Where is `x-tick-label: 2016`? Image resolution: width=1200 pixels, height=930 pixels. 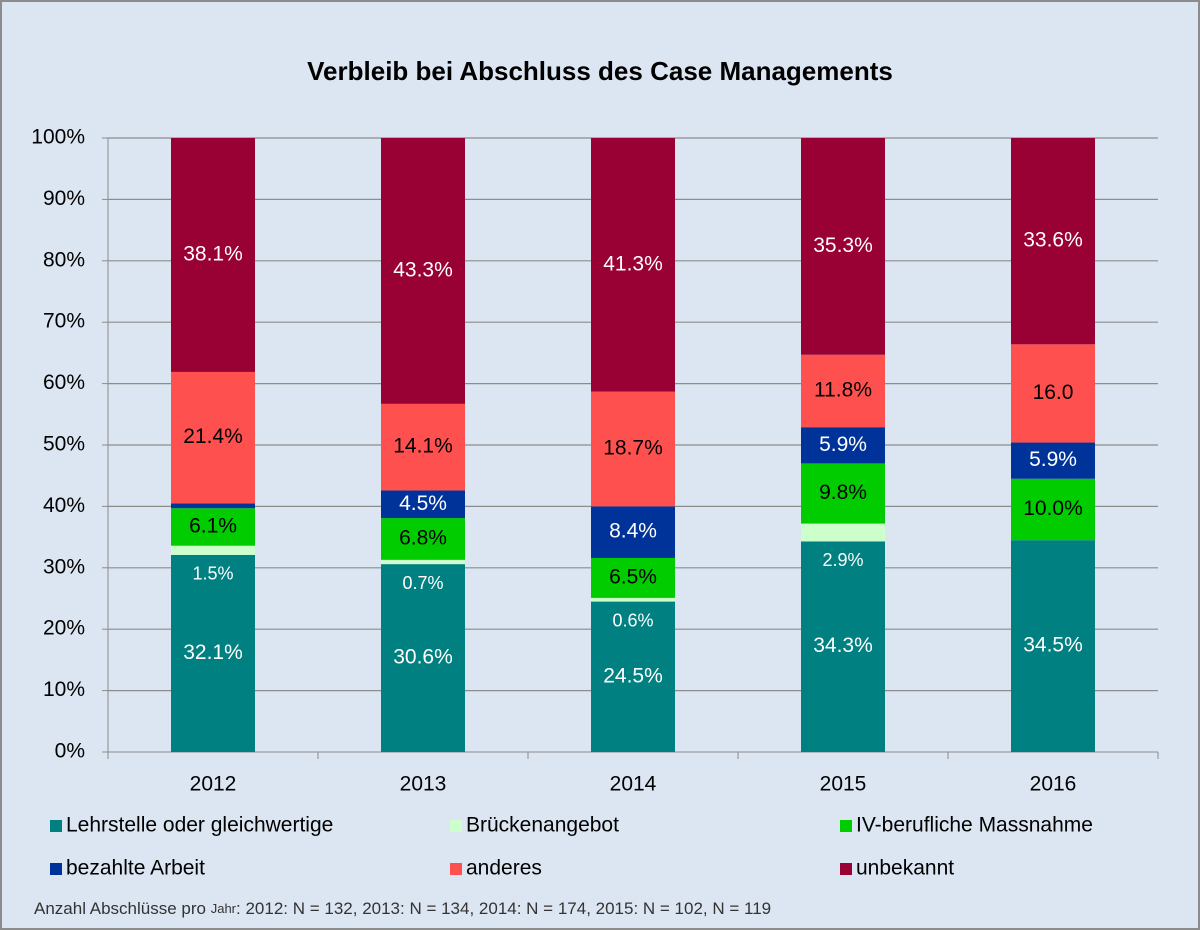
x-tick-label: 2016 is located at coordinates (1053, 784).